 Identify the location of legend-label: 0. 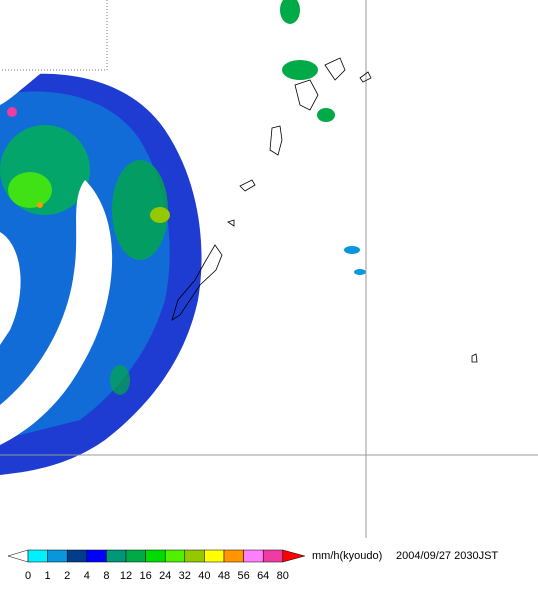
(28, 576).